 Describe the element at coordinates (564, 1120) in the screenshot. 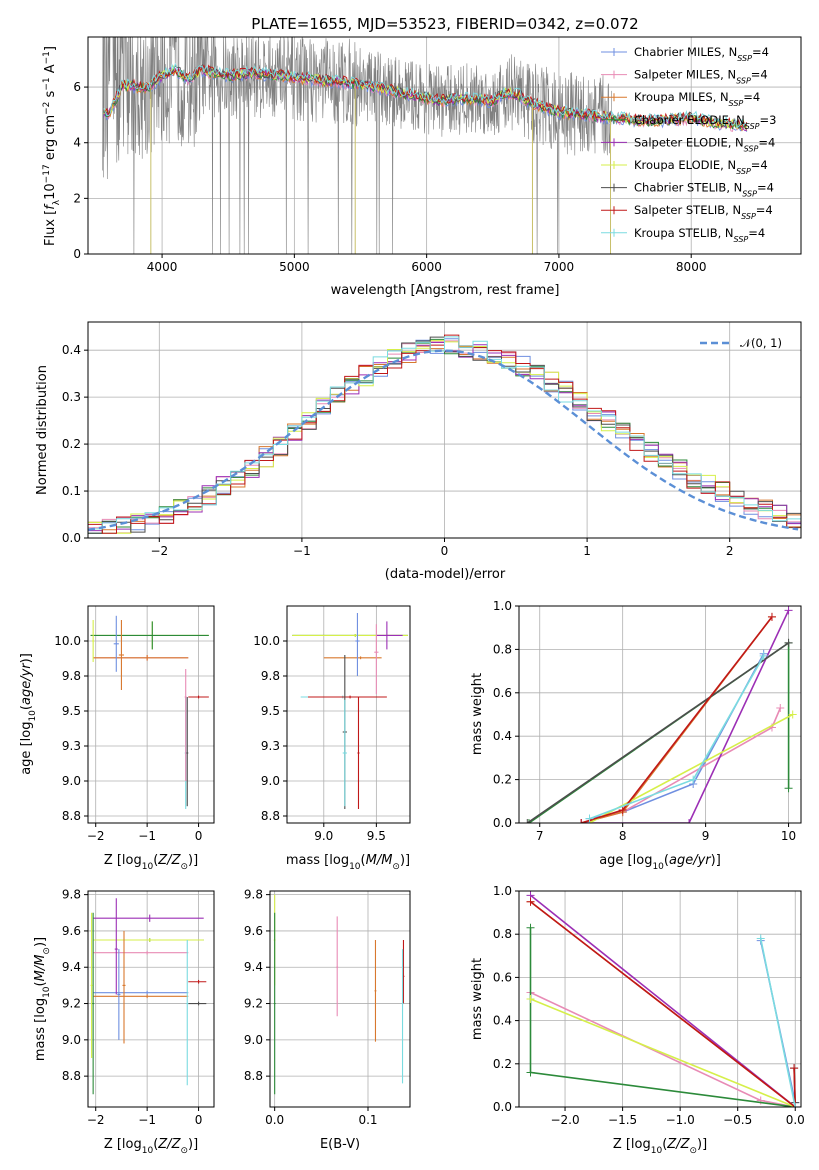

I see `x-tick-label: −2.0` at that location.